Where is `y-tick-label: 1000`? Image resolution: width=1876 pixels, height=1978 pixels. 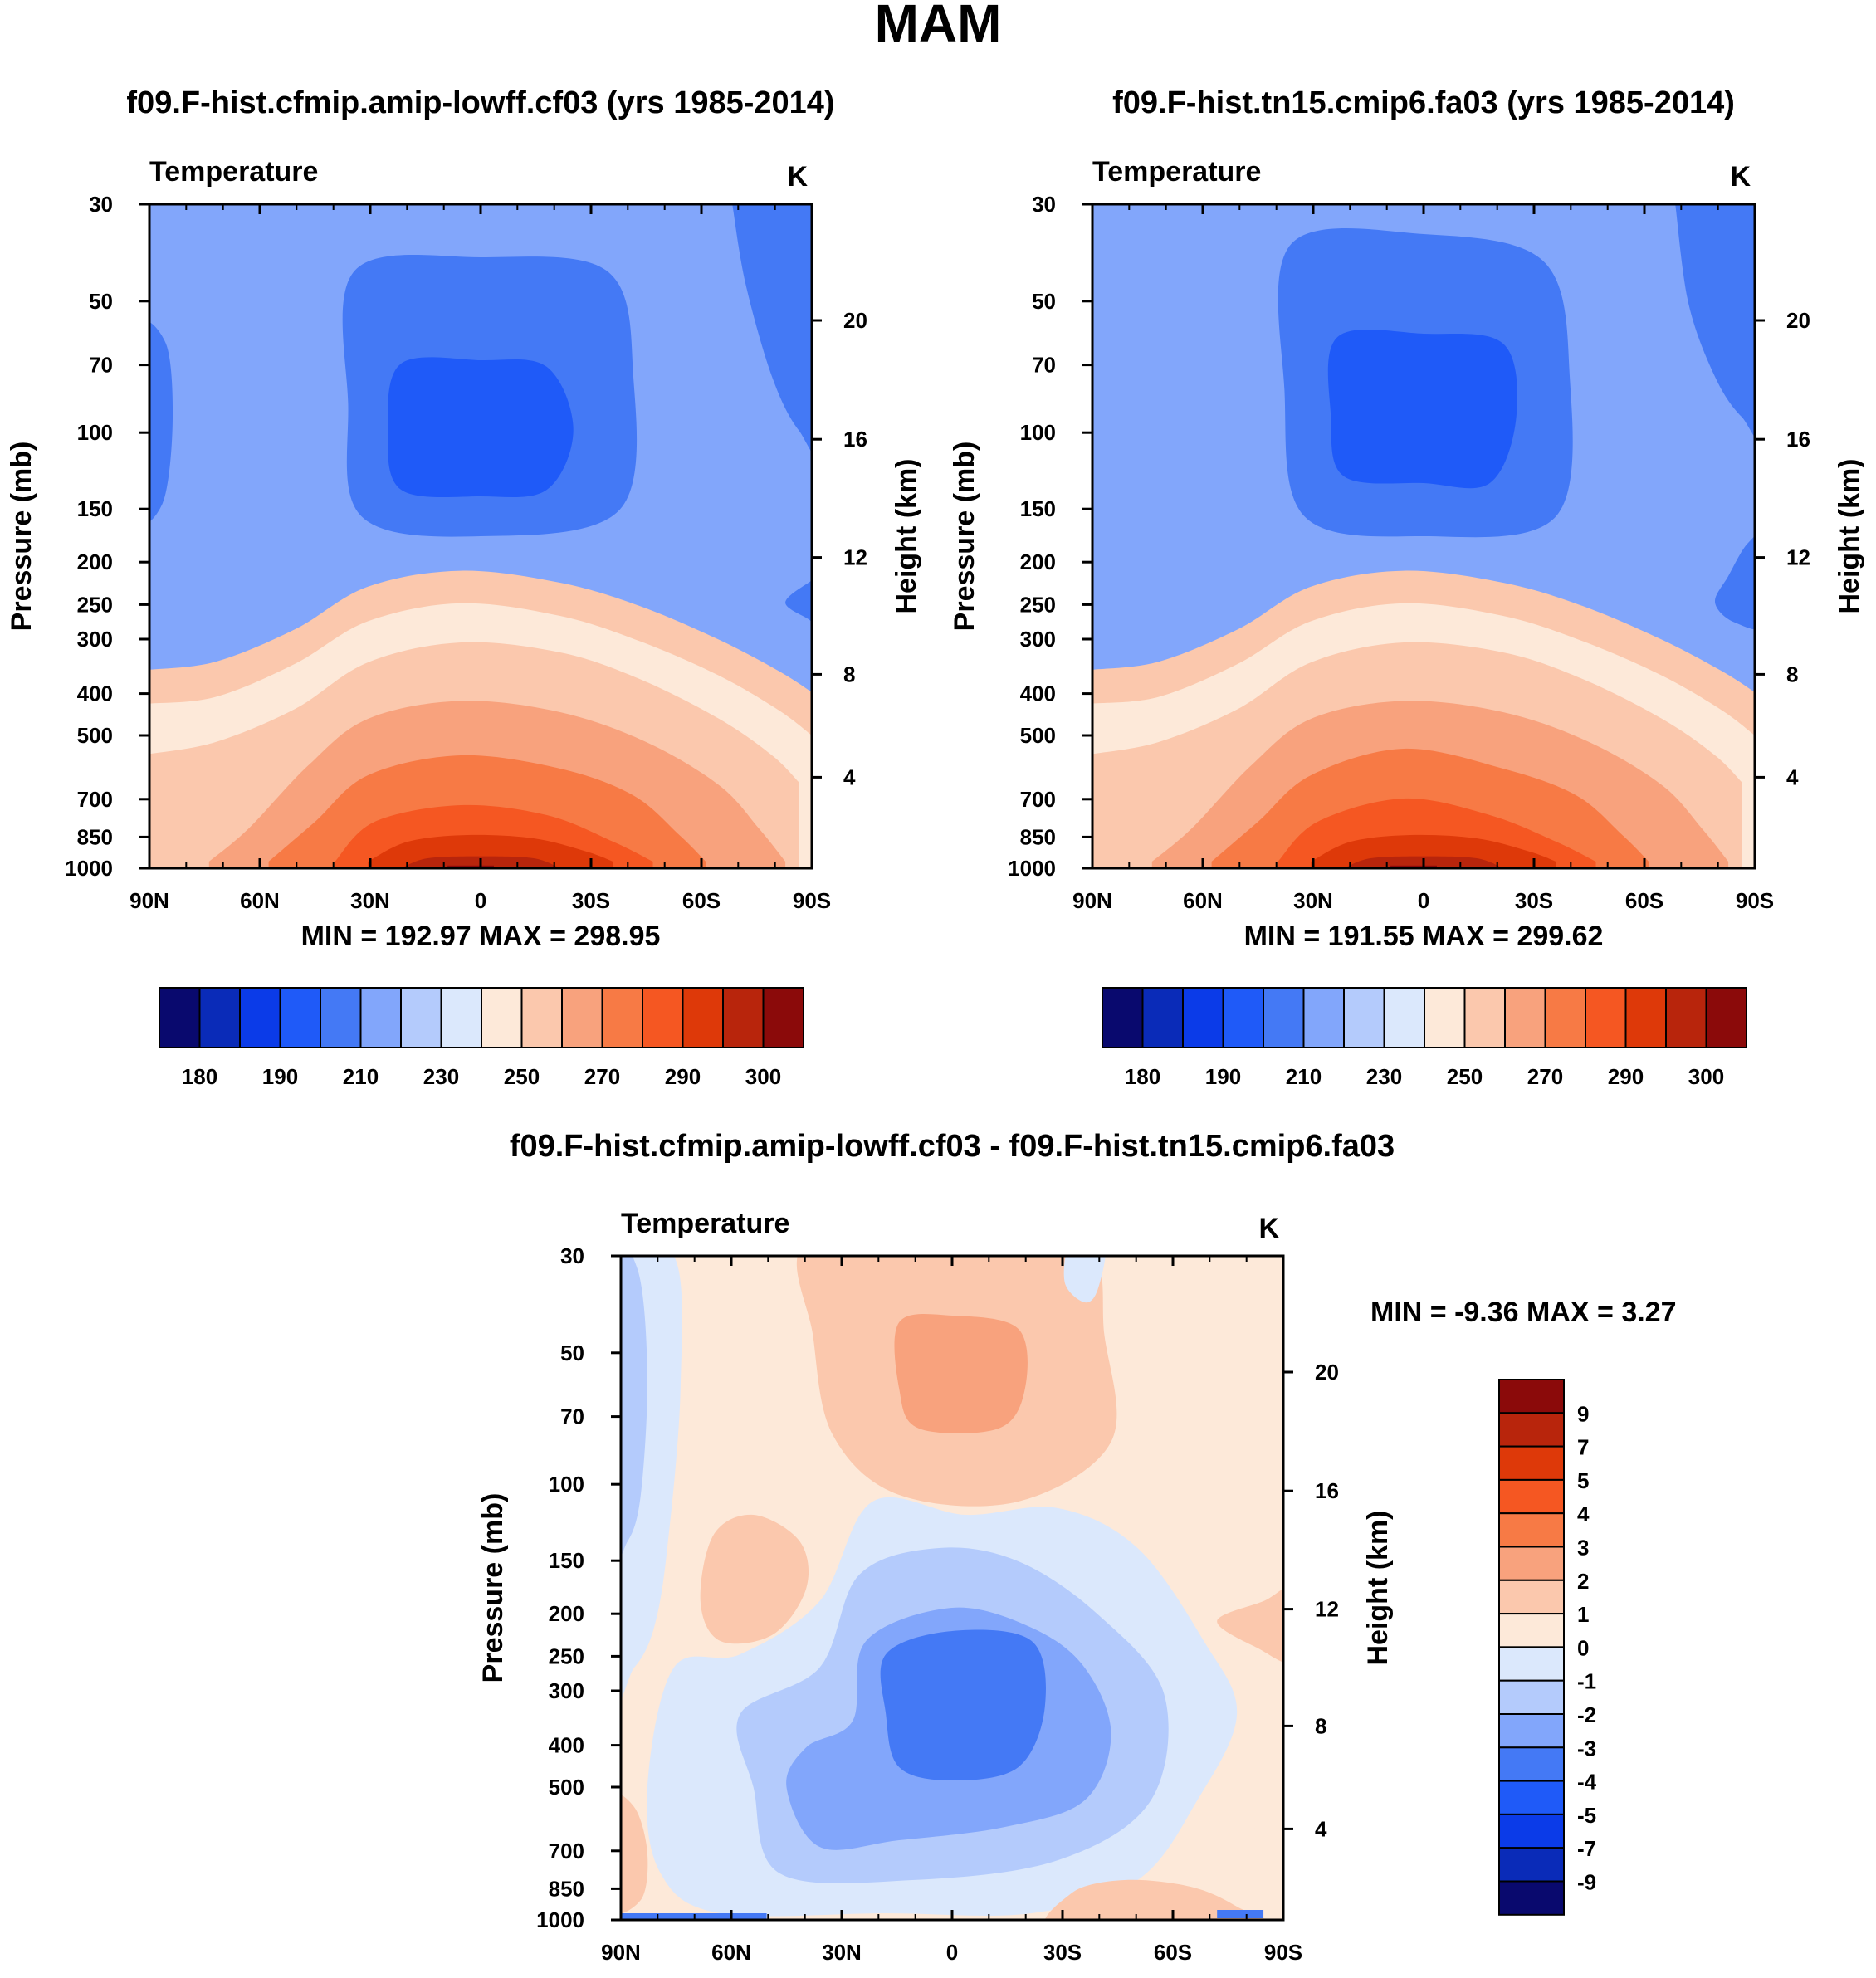 y-tick-label: 1000 is located at coordinates (89, 869).